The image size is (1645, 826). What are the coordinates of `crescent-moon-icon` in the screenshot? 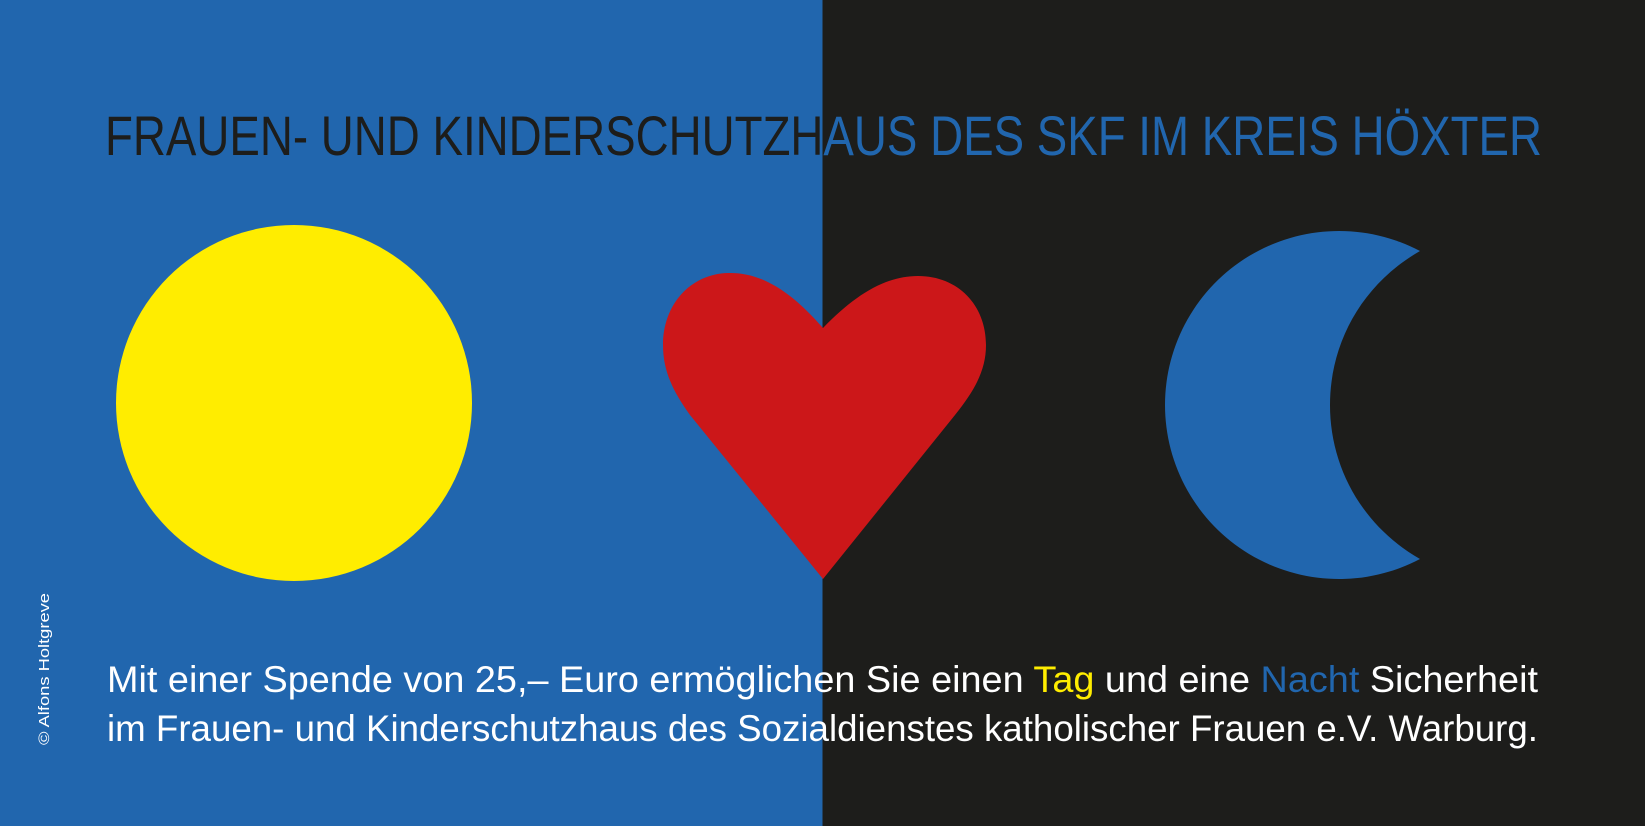 It's located at (1292, 405).